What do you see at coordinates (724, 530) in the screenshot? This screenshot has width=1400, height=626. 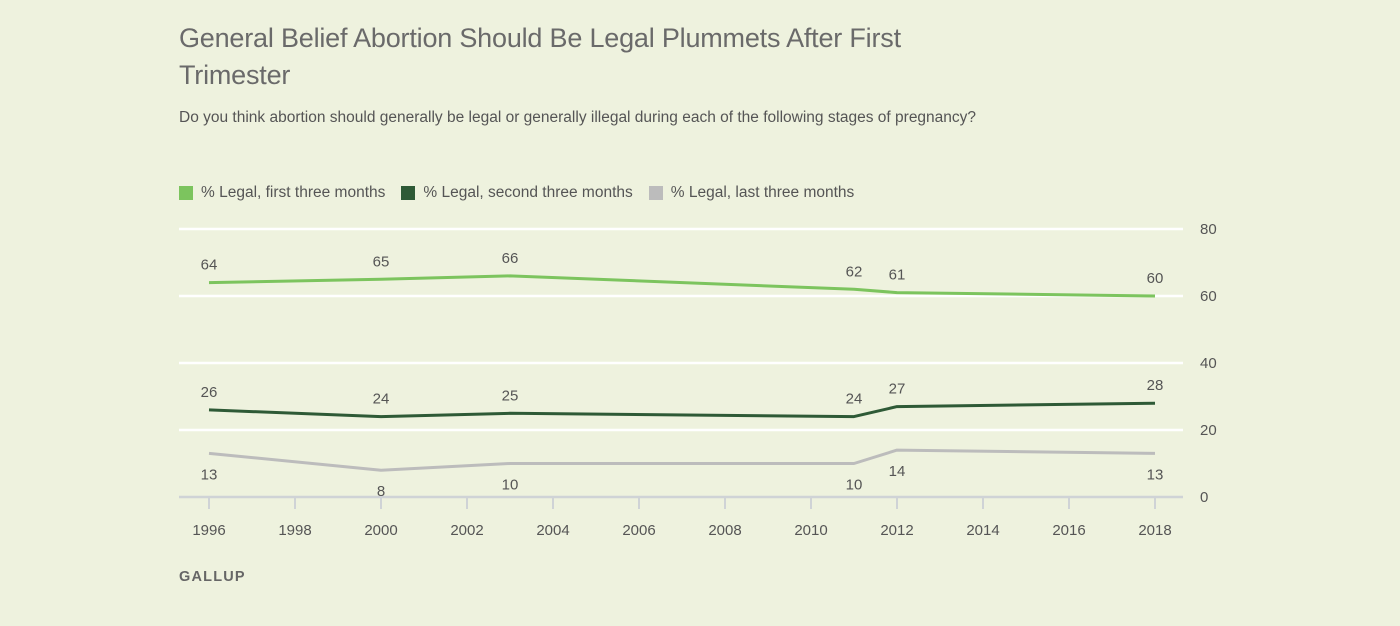 I see `x-tick-label: 2008` at bounding box center [724, 530].